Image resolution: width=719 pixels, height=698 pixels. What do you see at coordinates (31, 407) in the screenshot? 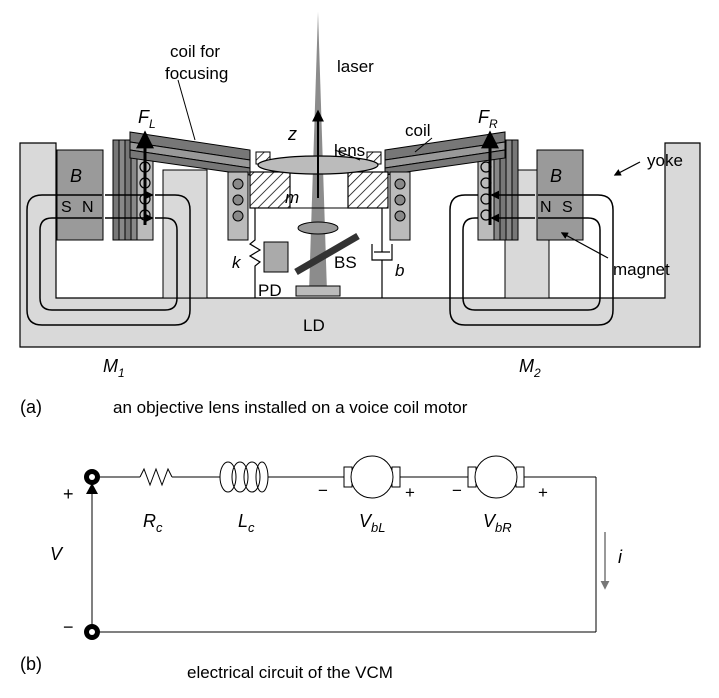
I see `caption-tag-a: (a)` at bounding box center [31, 407].